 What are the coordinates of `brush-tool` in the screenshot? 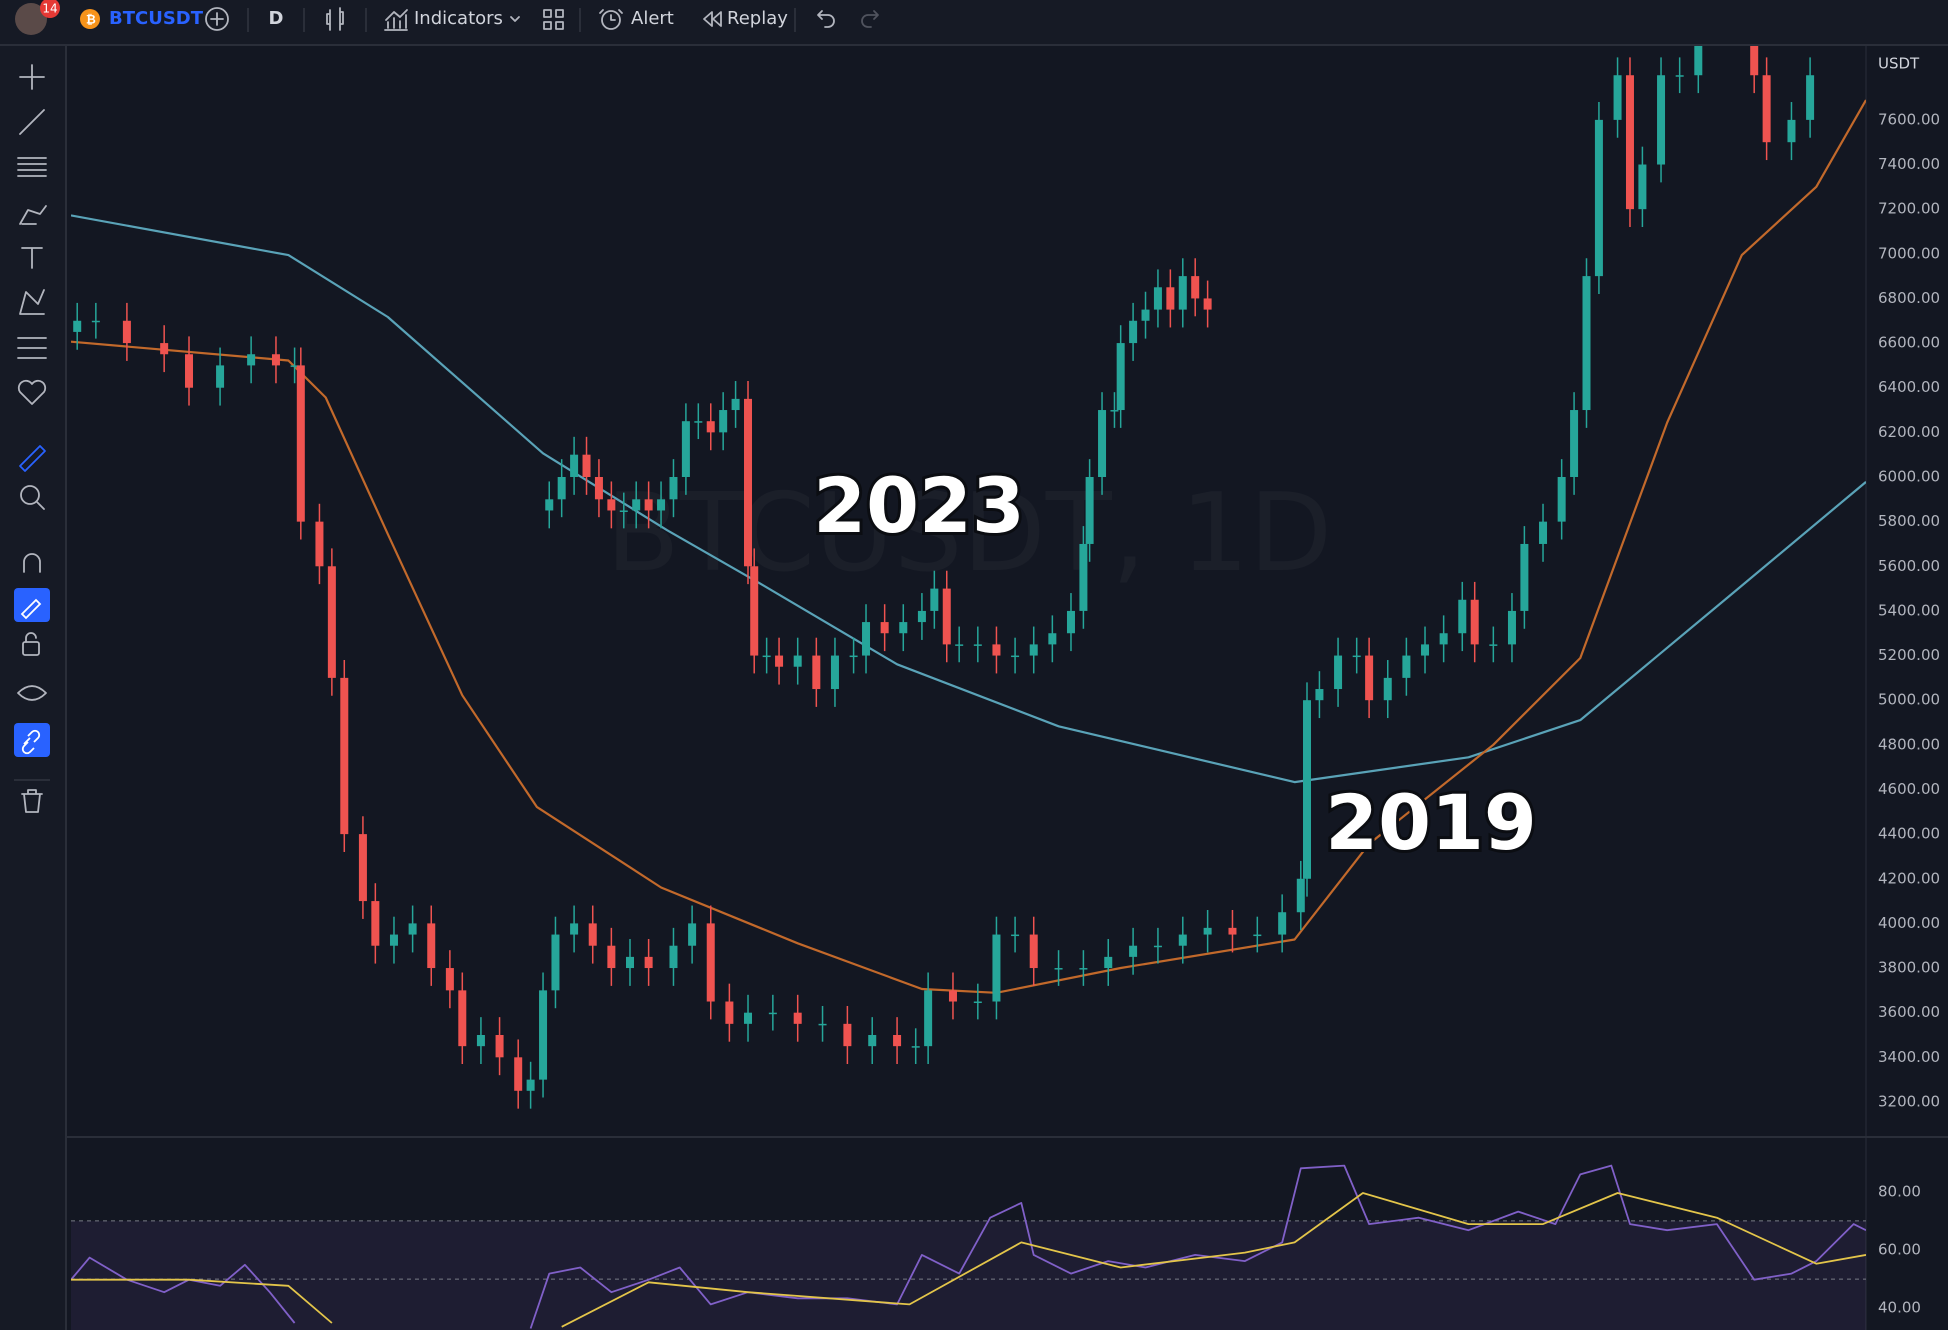 It's located at (33, 215).